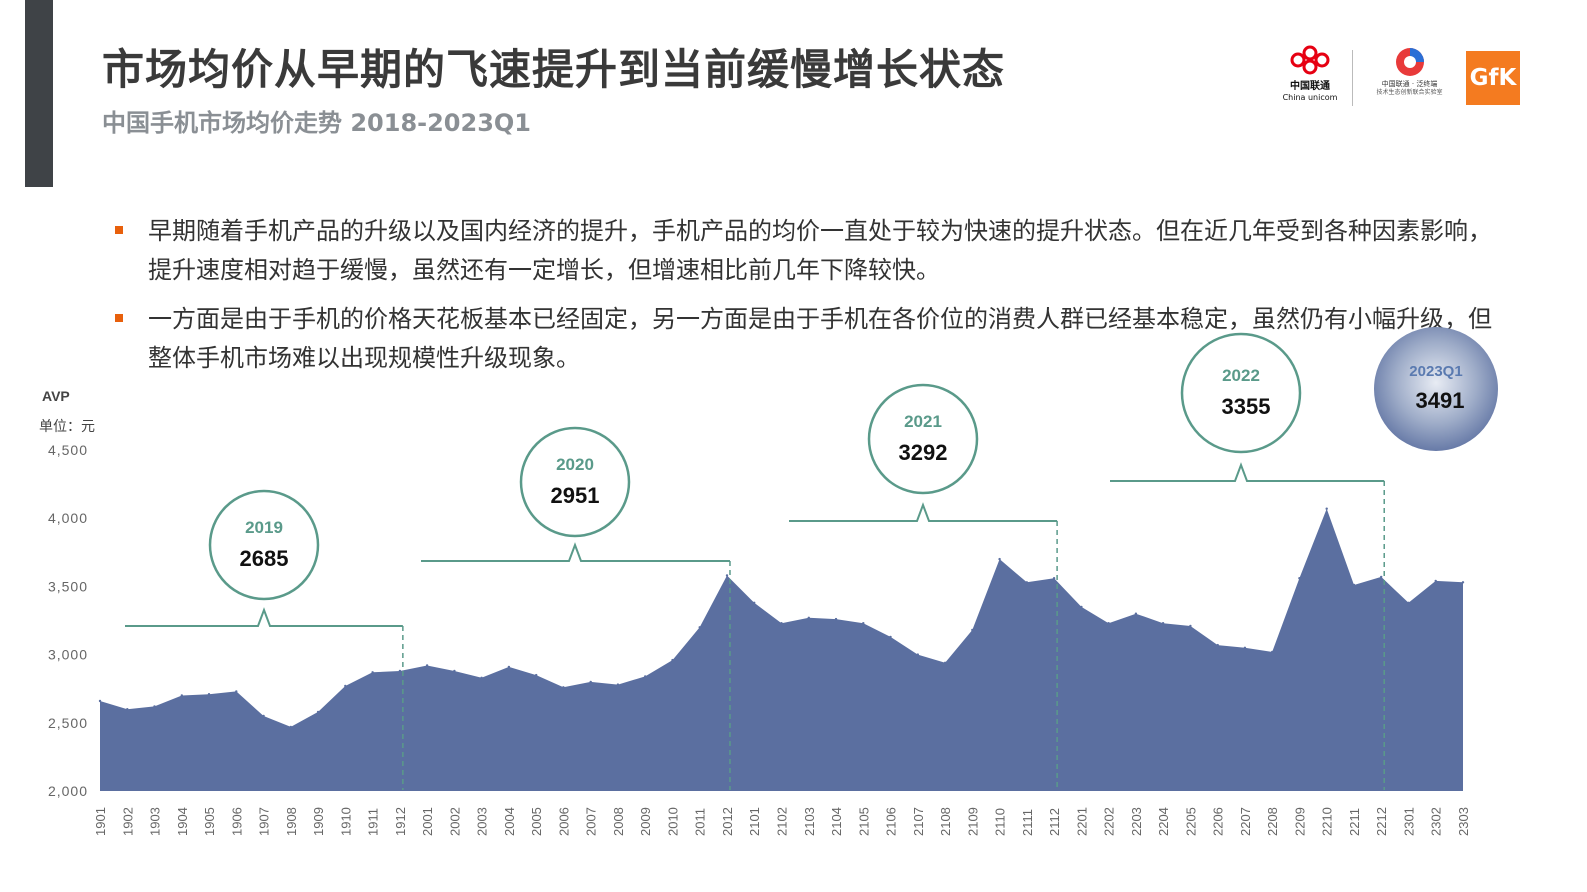  Describe the element at coordinates (1218, 821) in the screenshot. I see `x-tick-label: 2206` at that location.